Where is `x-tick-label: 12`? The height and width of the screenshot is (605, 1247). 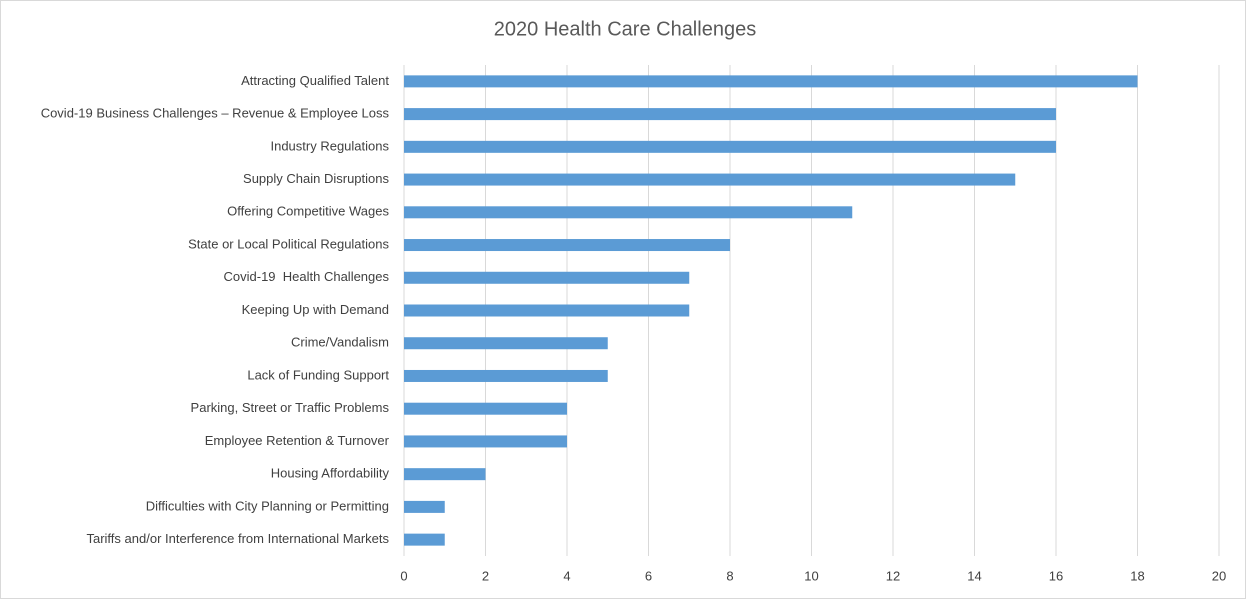
x-tick-label: 12 is located at coordinates (893, 575).